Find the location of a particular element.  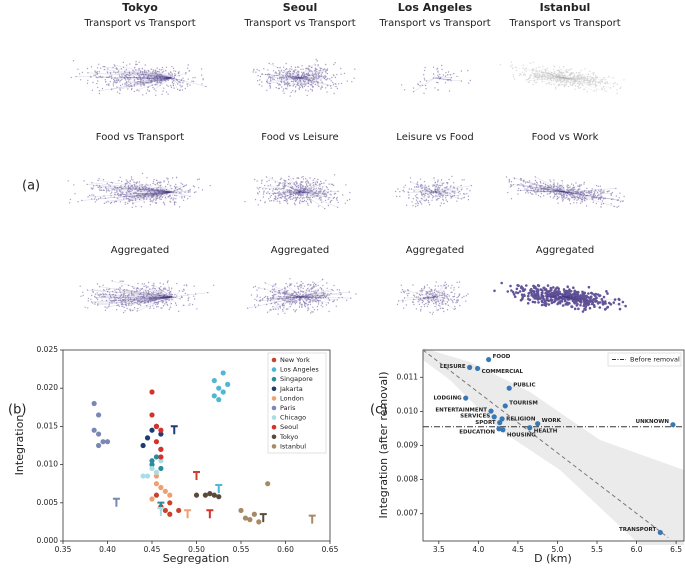

point-label: TOURISM is located at coordinates (523, 403).